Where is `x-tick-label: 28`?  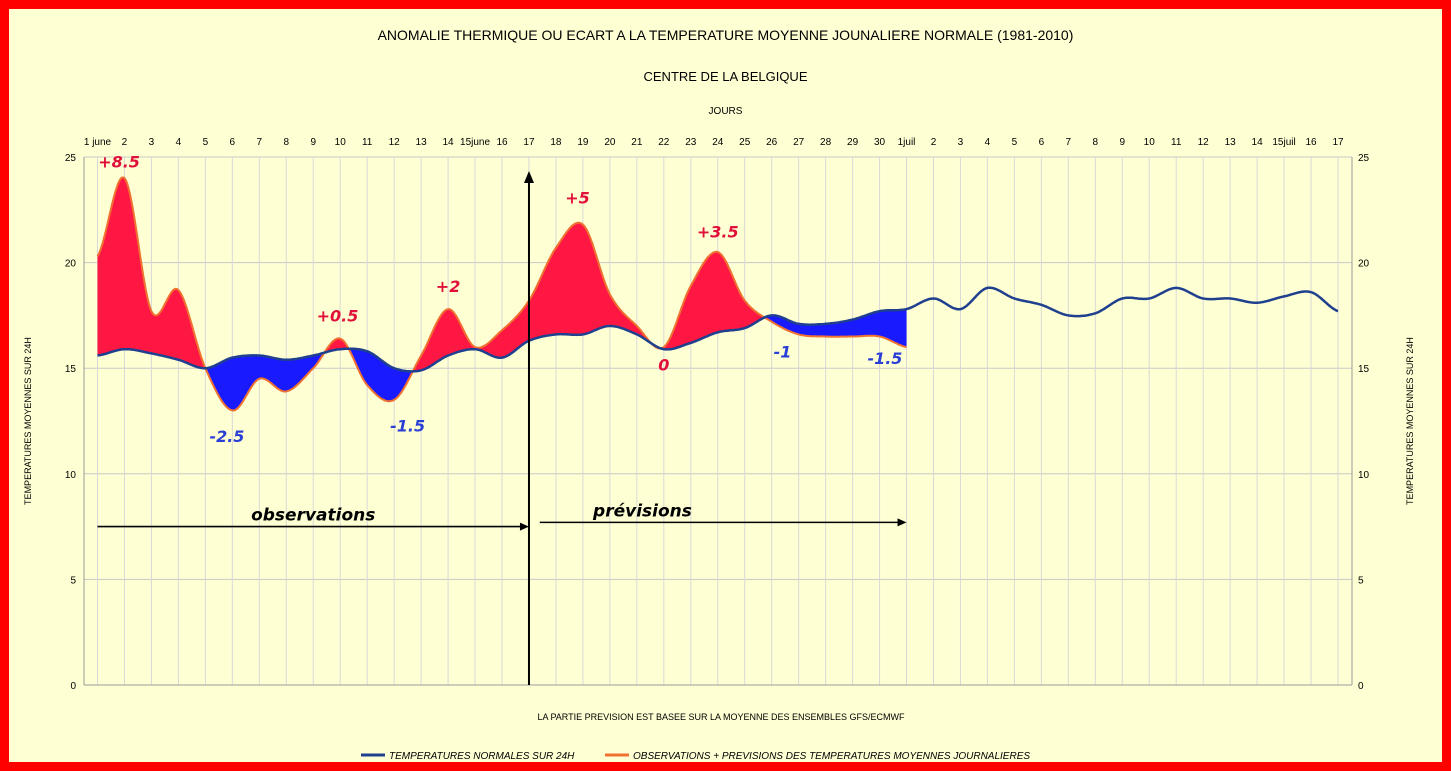
x-tick-label: 28 is located at coordinates (826, 142).